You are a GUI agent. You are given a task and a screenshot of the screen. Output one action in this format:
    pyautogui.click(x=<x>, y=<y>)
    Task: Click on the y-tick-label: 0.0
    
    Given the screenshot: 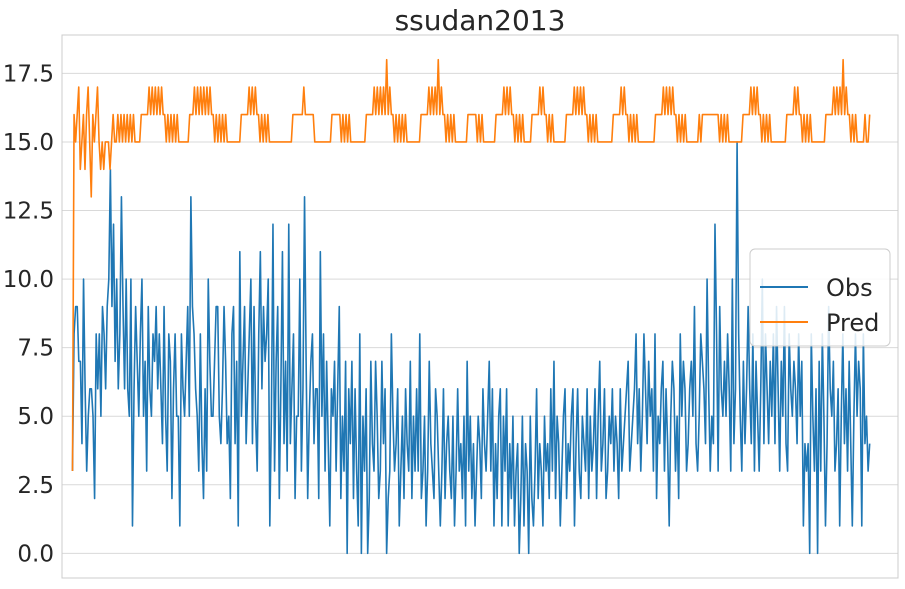 What is the action you would take?
    pyautogui.click(x=35, y=554)
    